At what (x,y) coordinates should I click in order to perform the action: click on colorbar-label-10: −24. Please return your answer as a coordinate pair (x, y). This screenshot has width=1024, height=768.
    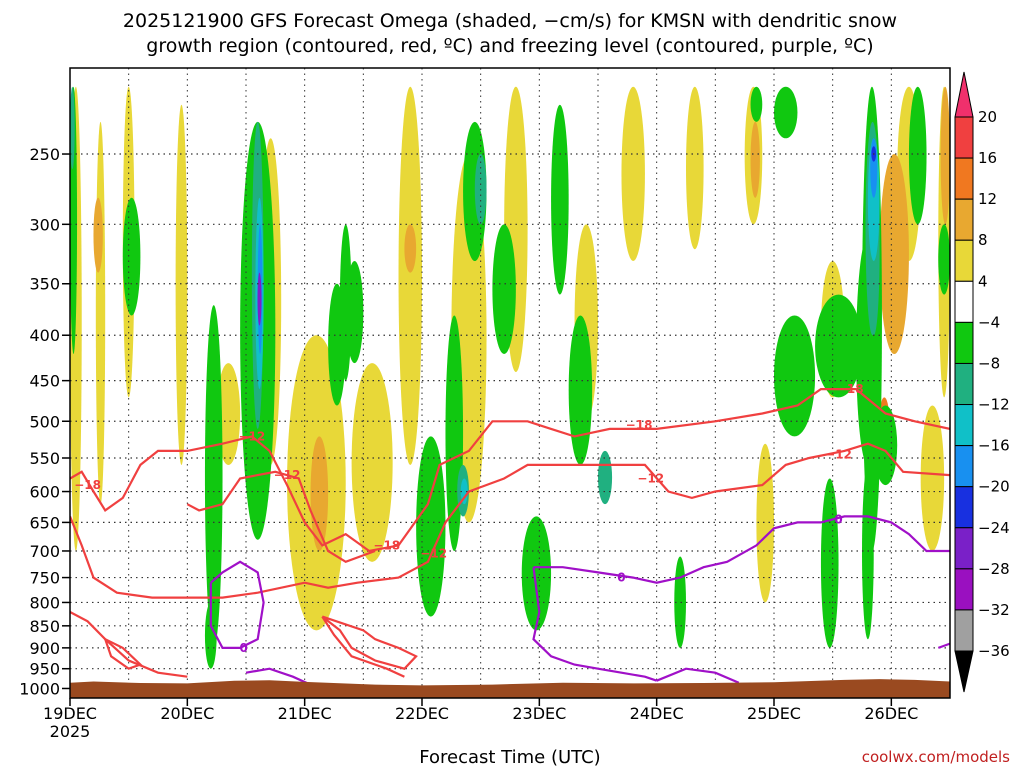
    Looking at the image, I should click on (994, 528).